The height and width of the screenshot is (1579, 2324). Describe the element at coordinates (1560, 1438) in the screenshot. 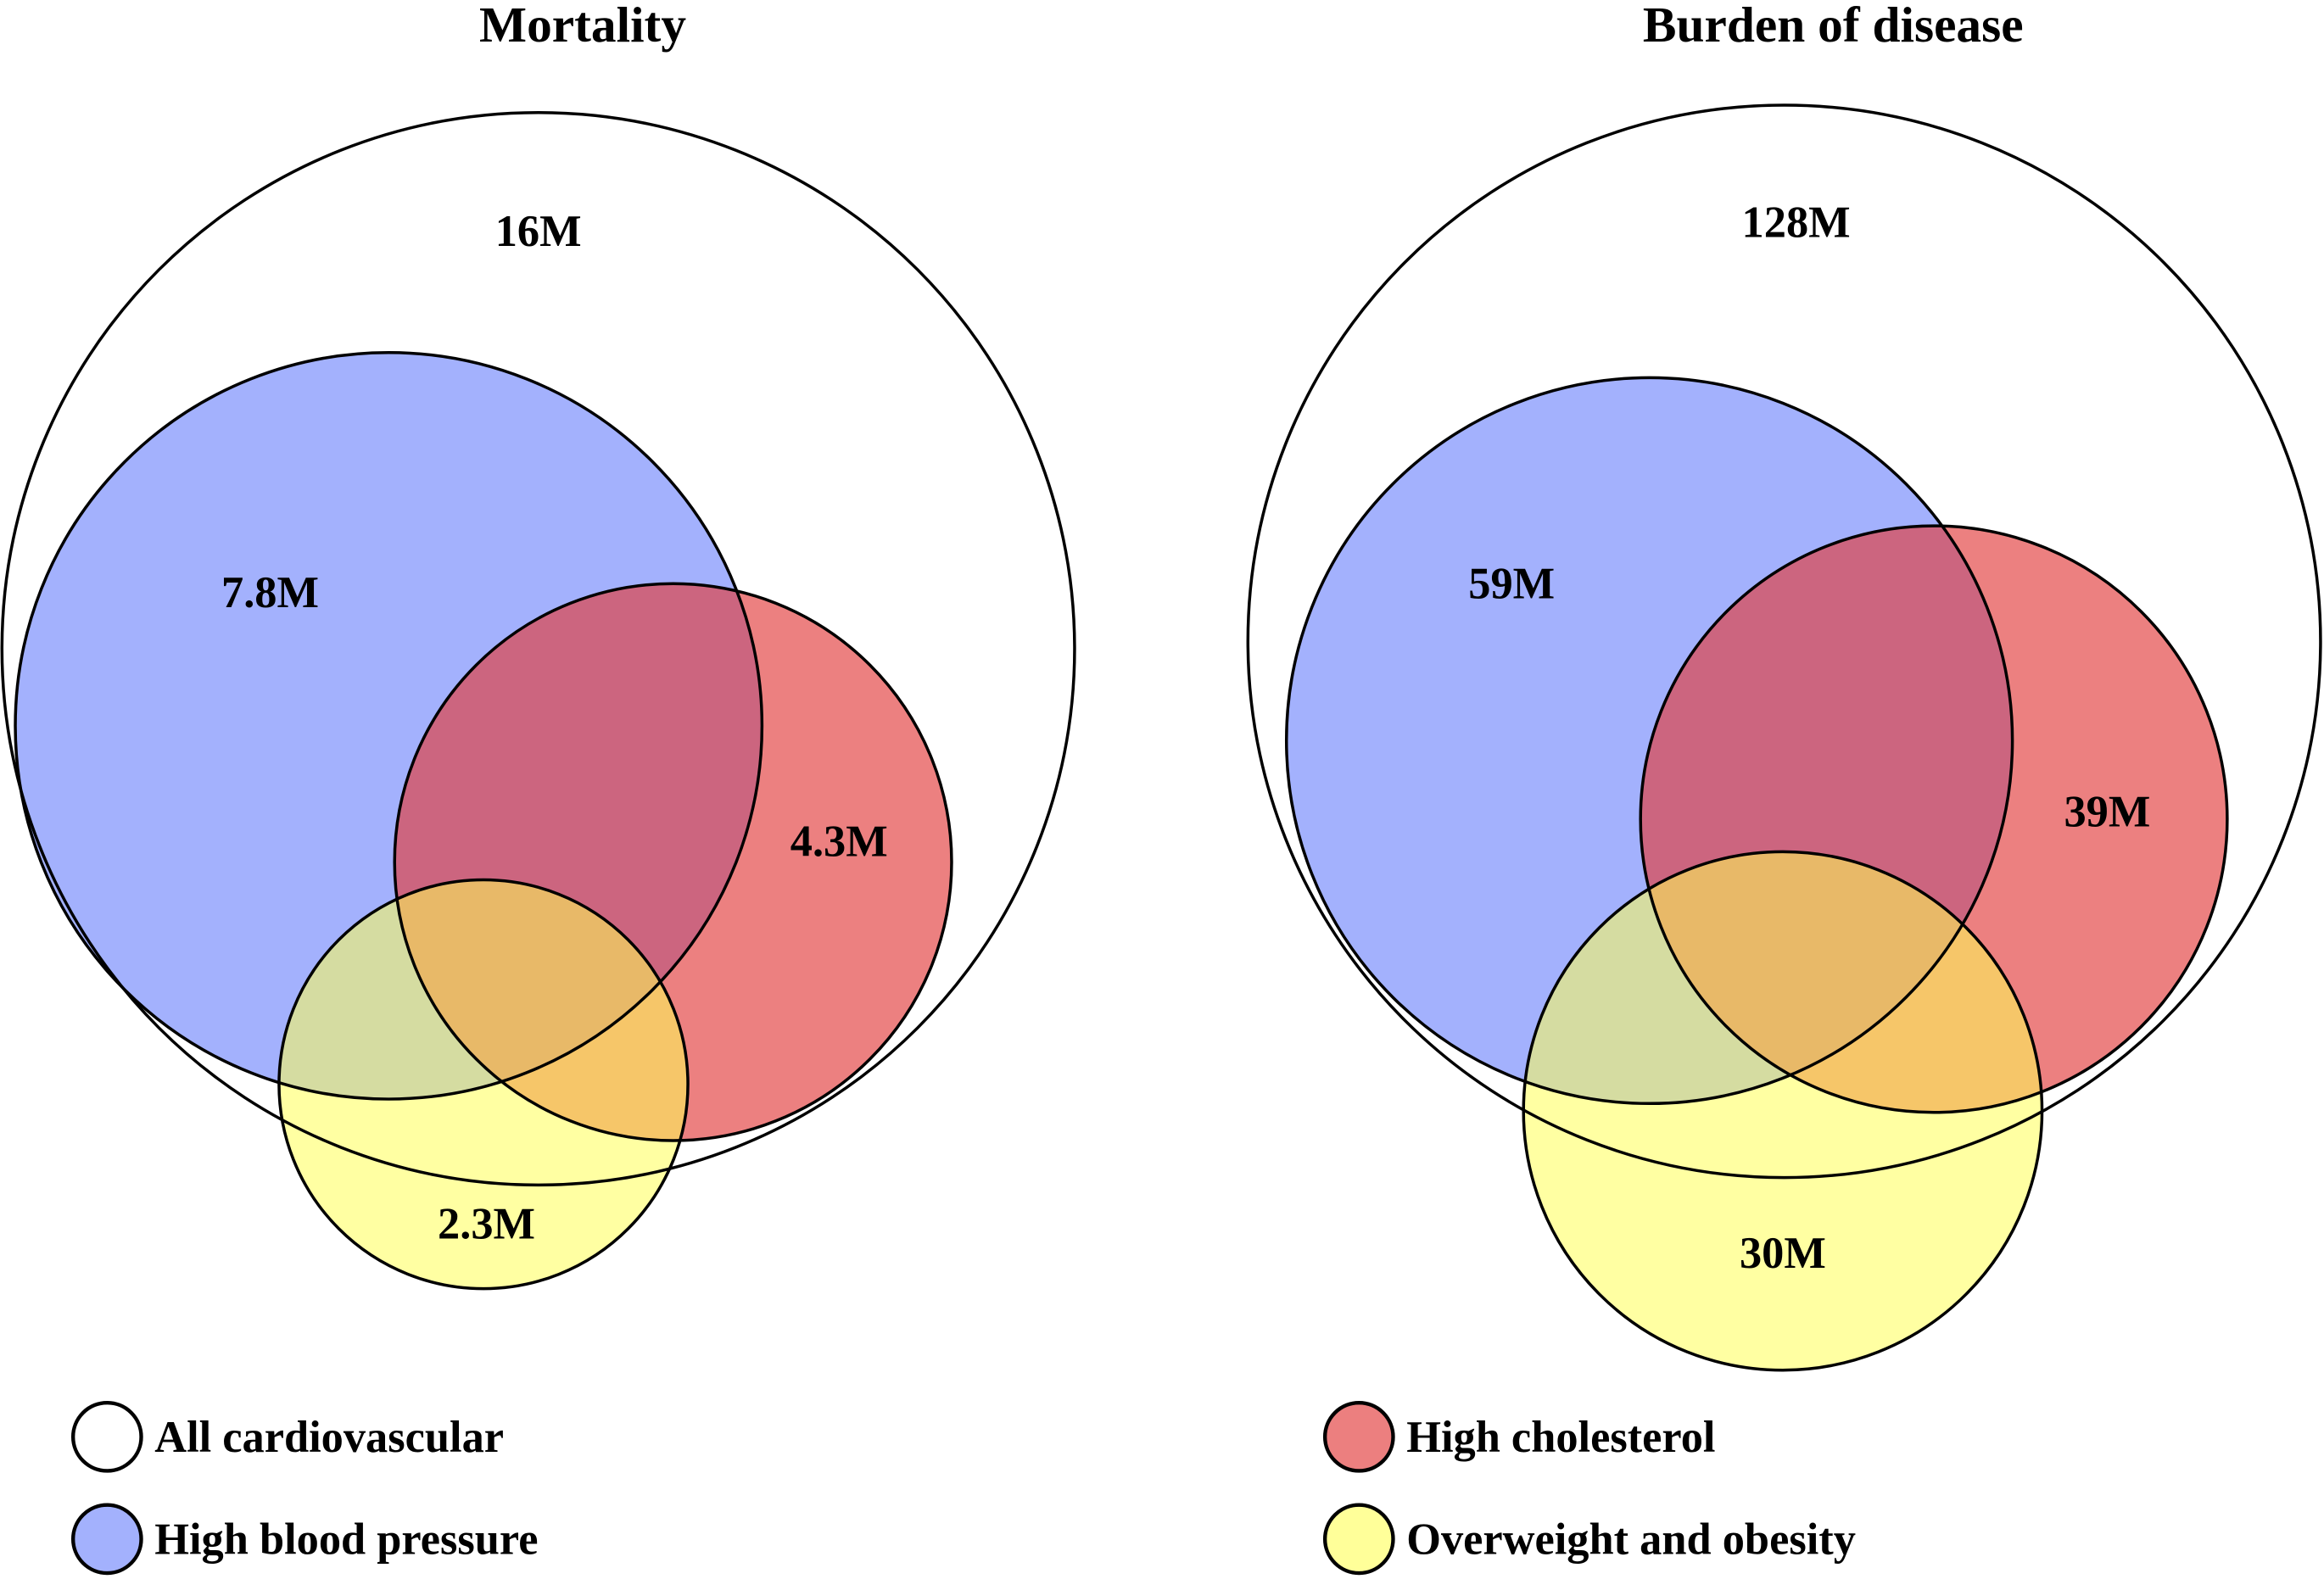

I see `legend-label: High cholesterol` at that location.